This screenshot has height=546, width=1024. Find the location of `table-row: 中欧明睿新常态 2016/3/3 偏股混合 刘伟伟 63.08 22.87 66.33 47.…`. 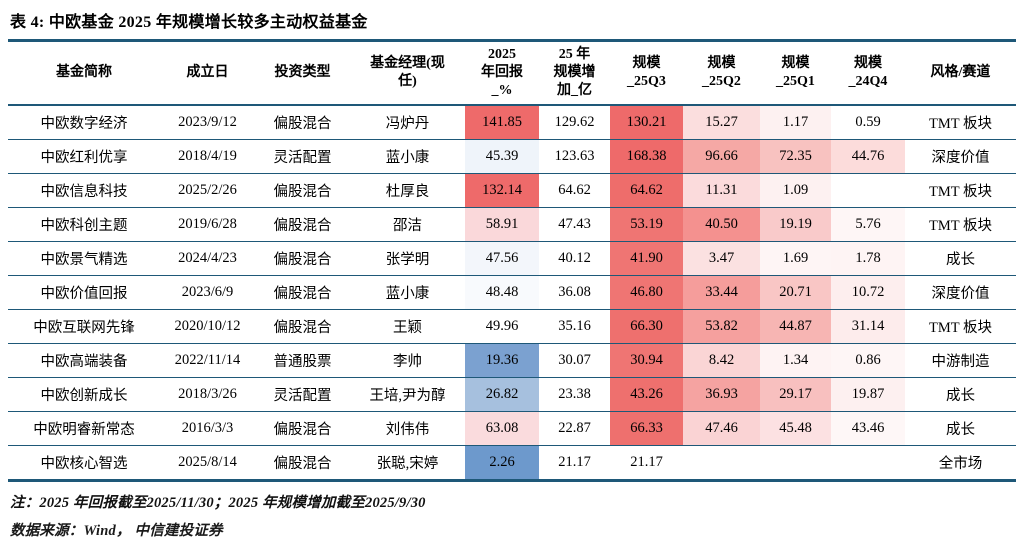

table-row: 中欧明睿新常态 2016/3/3 偏股混合 刘伟伟 63.08 22.87 66.33 47.… is located at coordinates (512, 428).